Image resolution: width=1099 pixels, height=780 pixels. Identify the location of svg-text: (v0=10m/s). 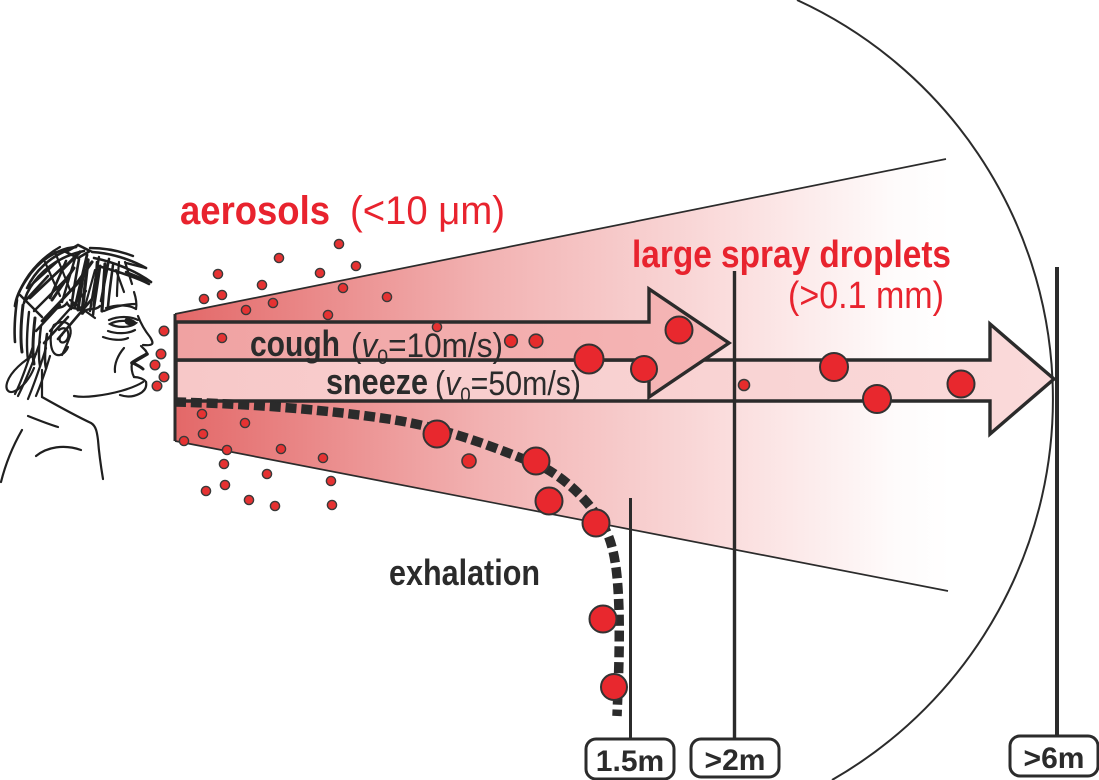
(427, 348).